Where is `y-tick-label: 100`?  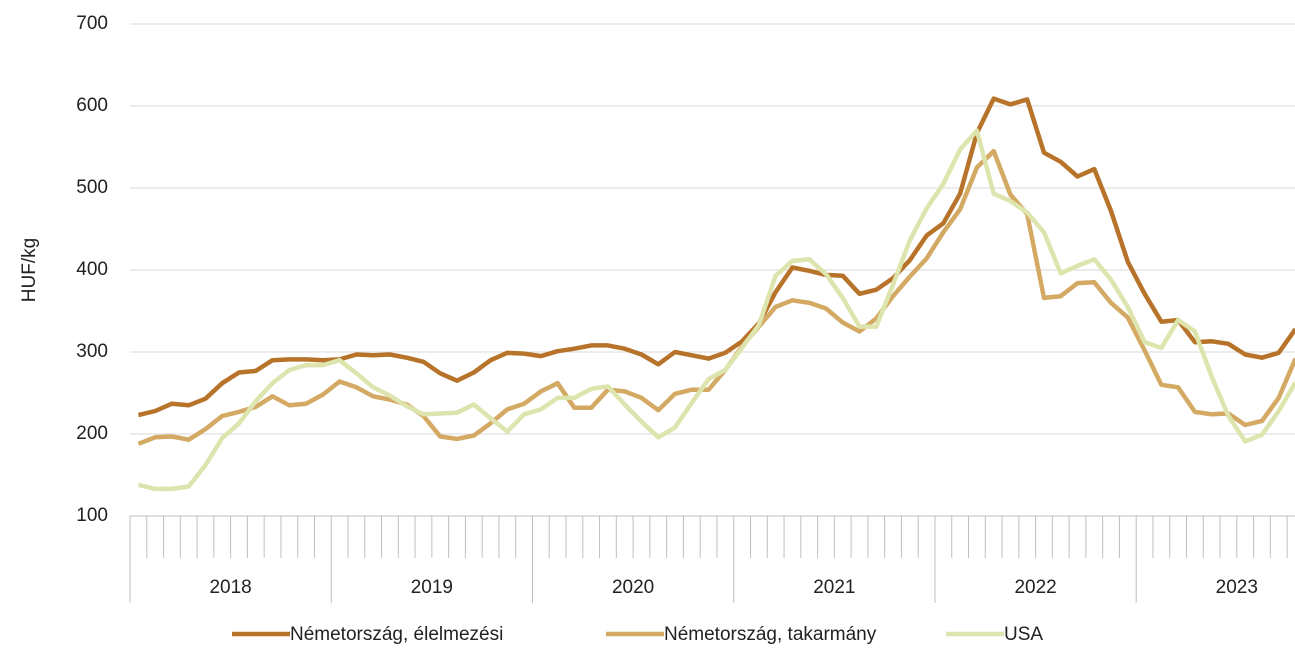 y-tick-label: 100 is located at coordinates (92, 515).